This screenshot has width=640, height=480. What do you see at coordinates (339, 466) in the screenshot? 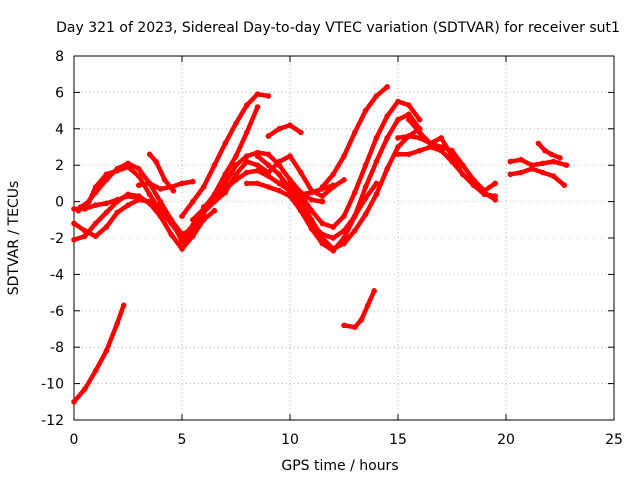
I see `x-axis-label: GPS time / hours` at bounding box center [339, 466].